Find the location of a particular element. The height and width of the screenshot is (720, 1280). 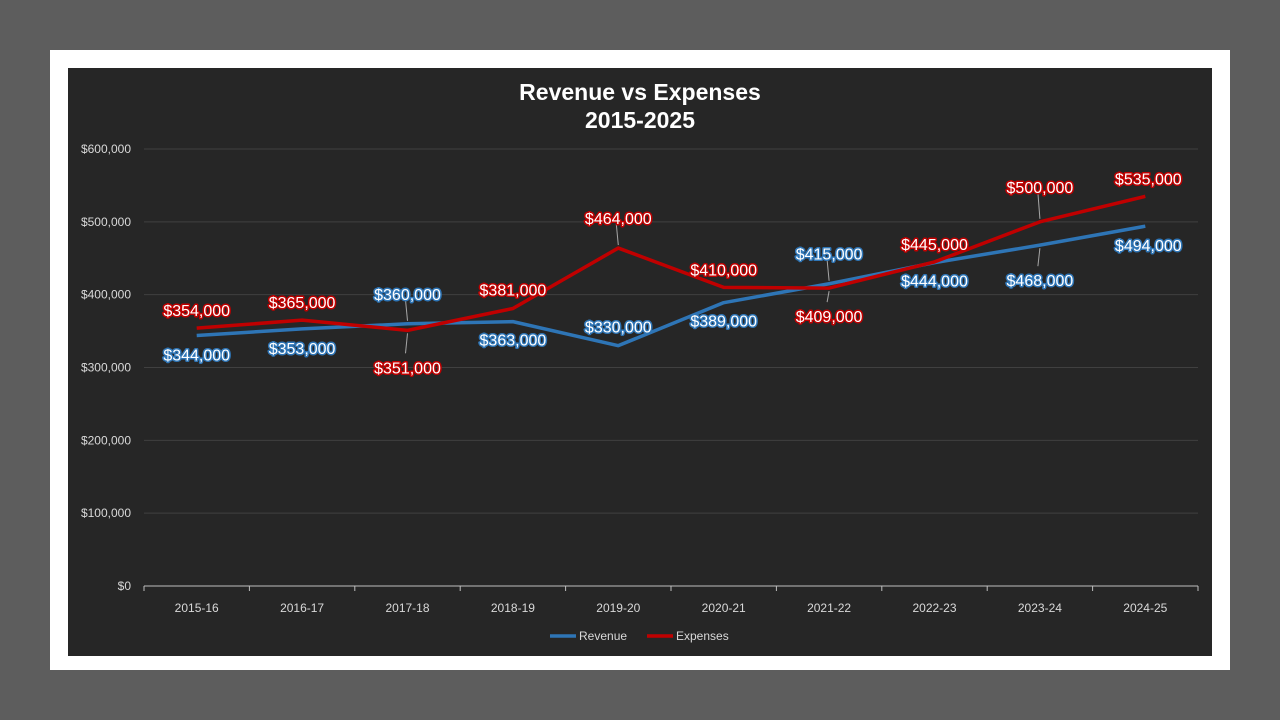

x-tick-label: 2021-22 is located at coordinates (829, 608).